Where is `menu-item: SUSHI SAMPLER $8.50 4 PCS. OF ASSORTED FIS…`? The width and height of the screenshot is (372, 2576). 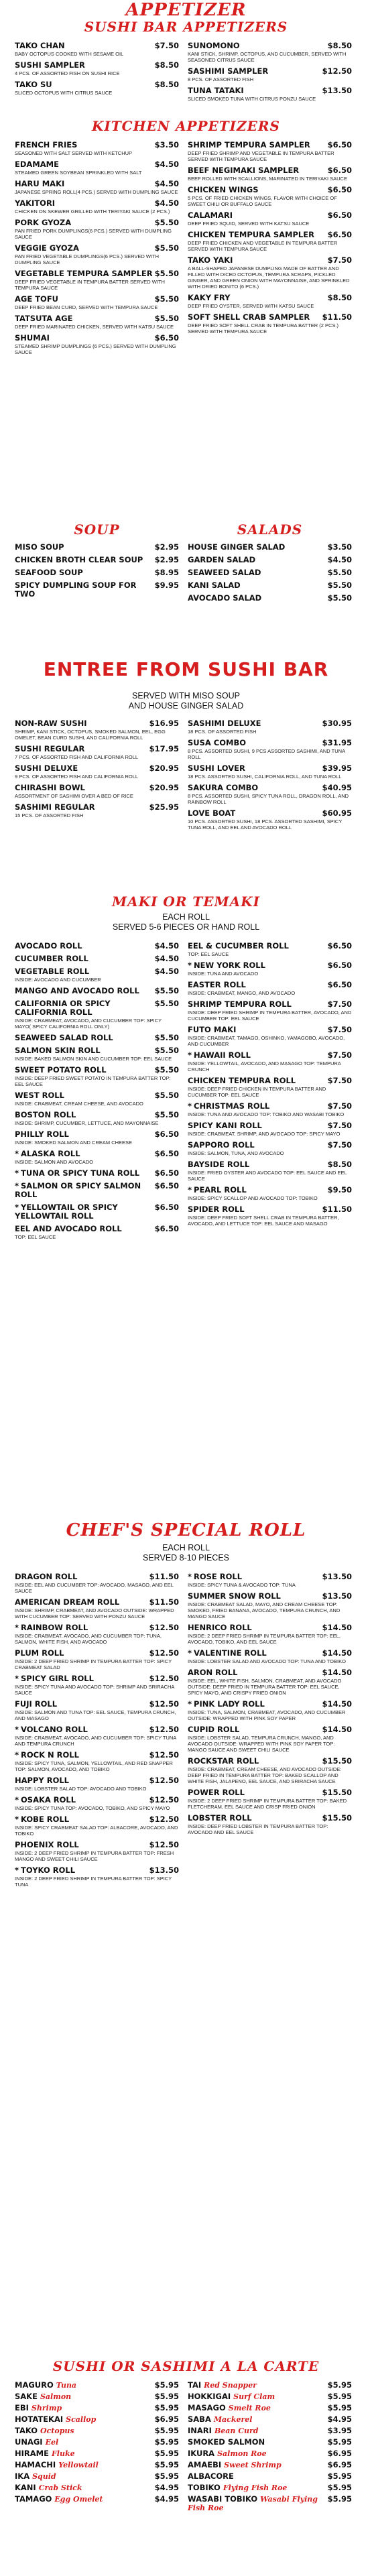
menu-item: SUSHI SAMPLER $8.50 4 PCS. OF ASSORTED FIS… is located at coordinates (97, 69).